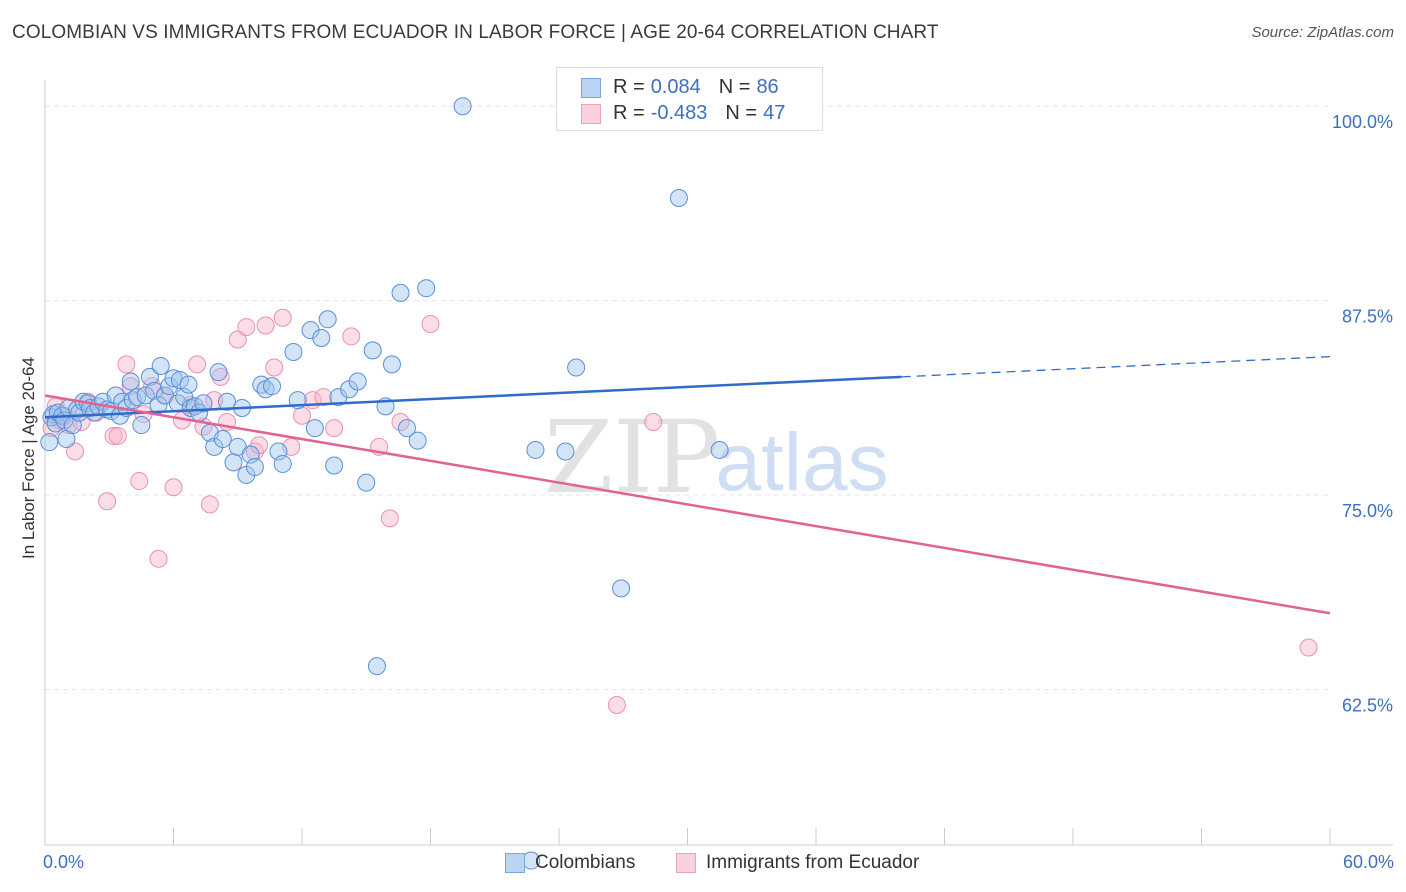 This screenshot has height=892, width=1406. What do you see at coordinates (591, 113) in the screenshot?
I see `legend-swatch-ecuador` at bounding box center [591, 113].